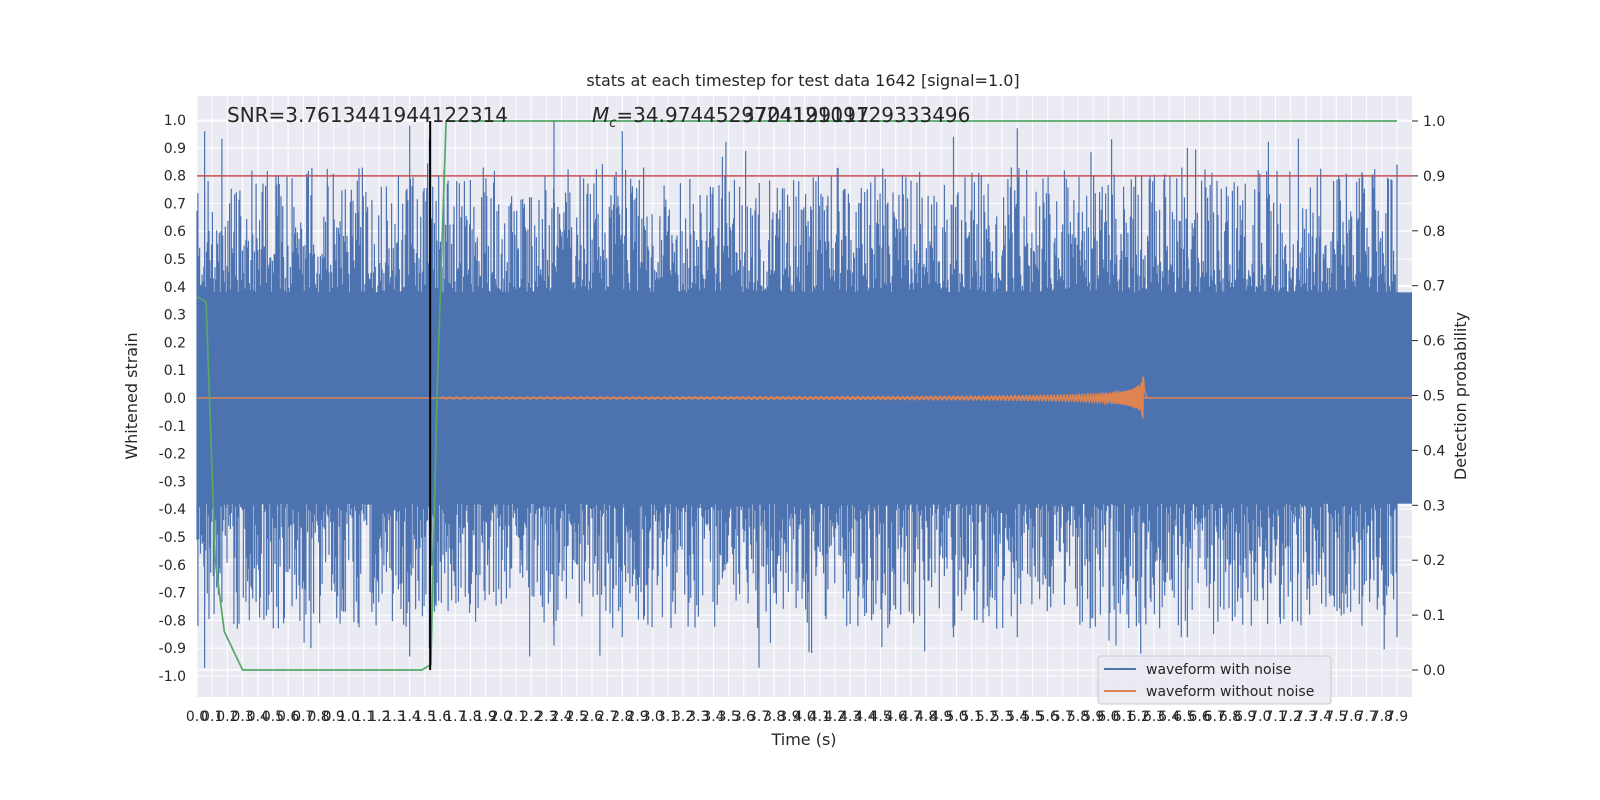  What do you see at coordinates (653, 717) in the screenshot?
I see `x-tick-label: 3.0` at bounding box center [653, 717].